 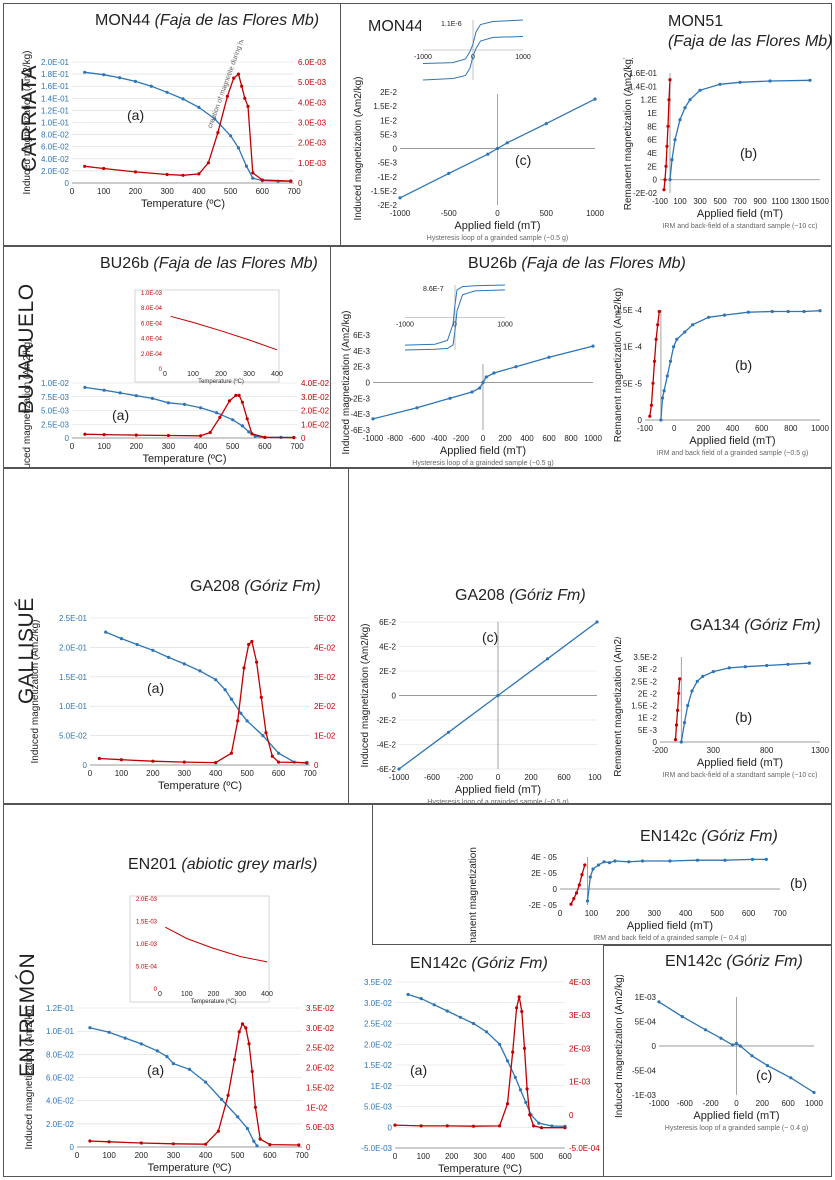 What do you see at coordinates (711, 1103) in the screenshot?
I see `x-tick-label: -200` at bounding box center [711, 1103].